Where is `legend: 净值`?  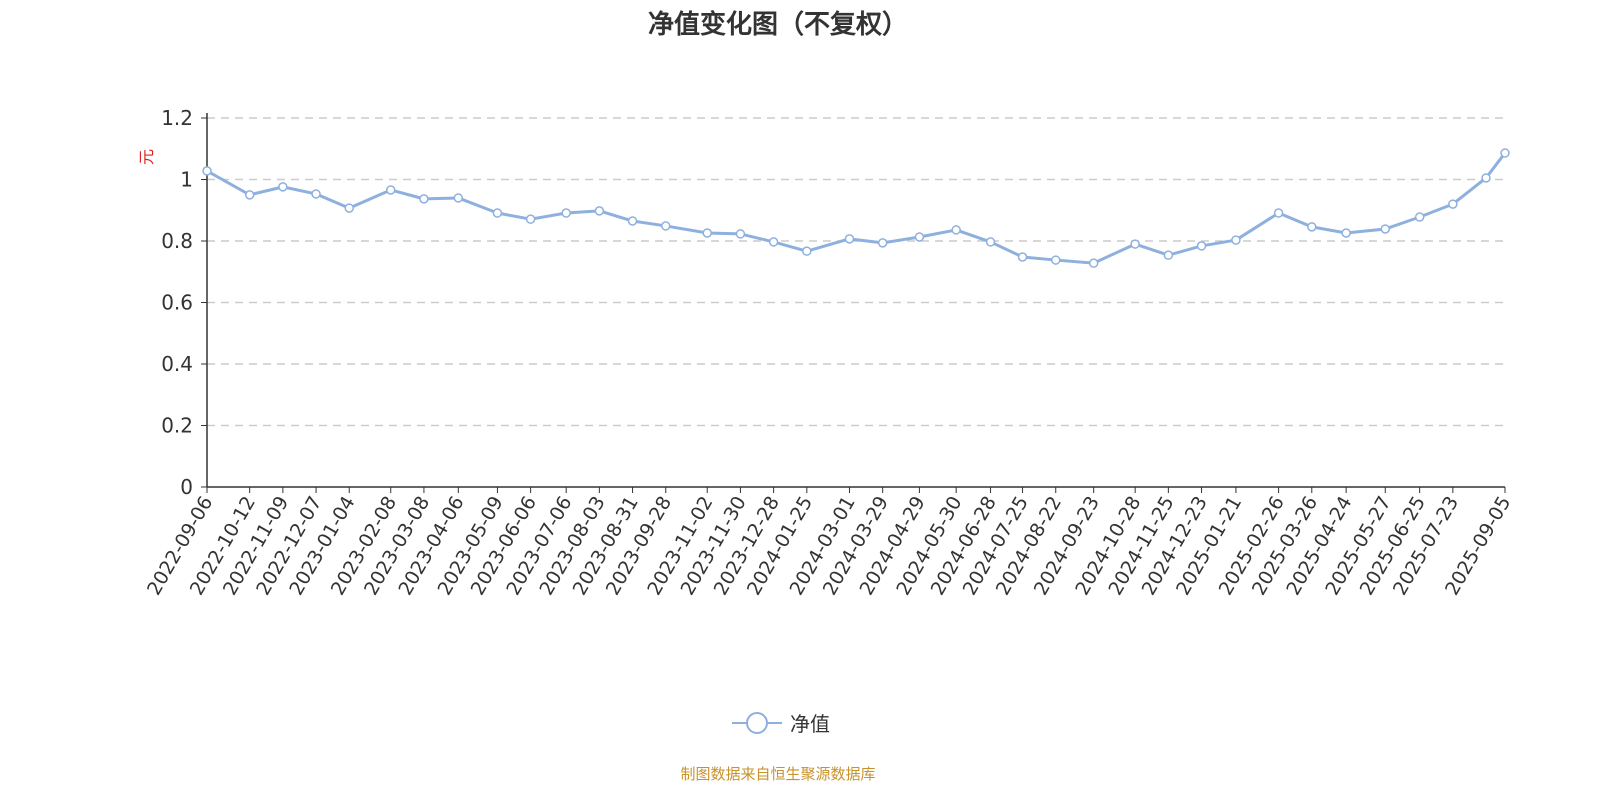 legend: 净值 is located at coordinates (781, 722).